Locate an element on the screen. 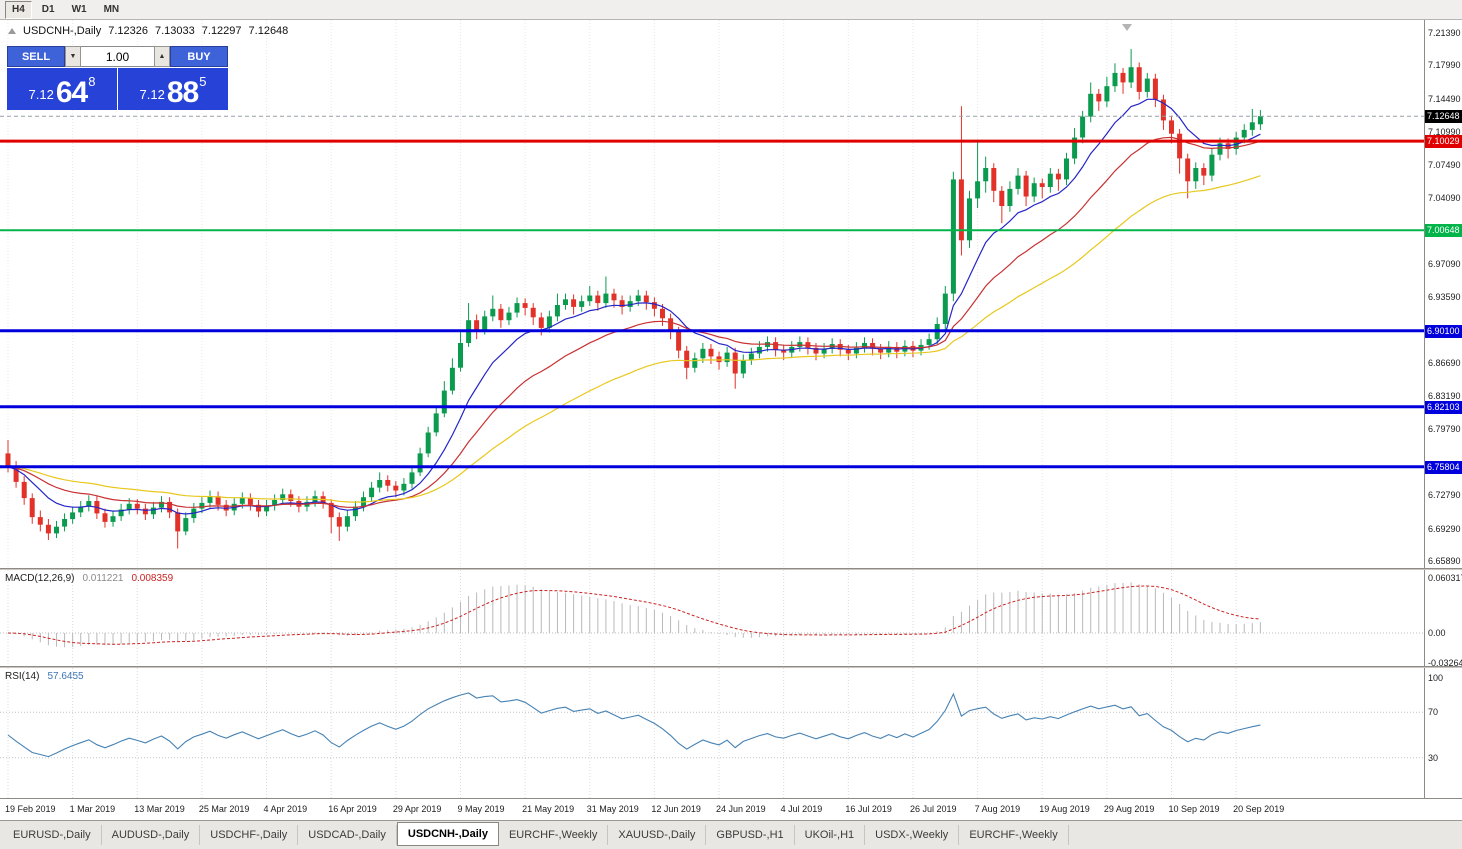 This screenshot has width=1462, height=849. price-tick: 6.69290 is located at coordinates (1444, 528).